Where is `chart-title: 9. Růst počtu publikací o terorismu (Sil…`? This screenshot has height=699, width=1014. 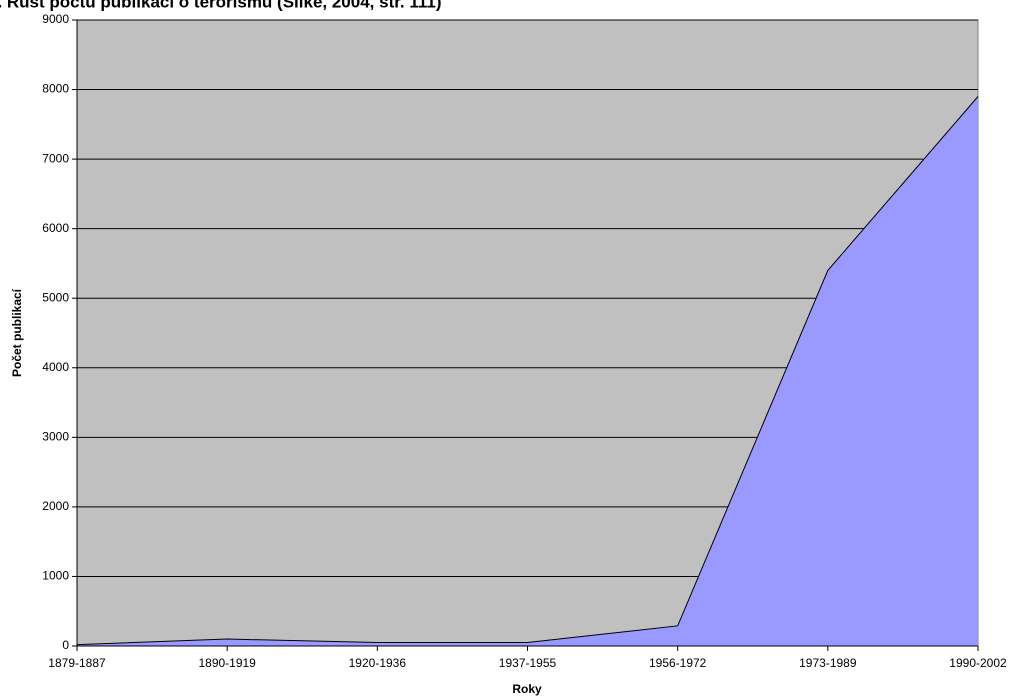 chart-title: 9. Růst počtu publikací o terorismu (Sil… is located at coordinates (221, 5).